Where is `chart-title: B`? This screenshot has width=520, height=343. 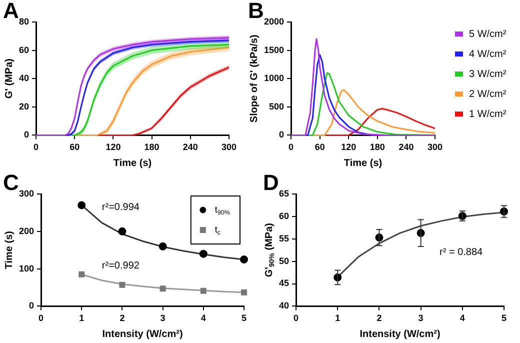
chart-title: B is located at coordinates (256, 12).